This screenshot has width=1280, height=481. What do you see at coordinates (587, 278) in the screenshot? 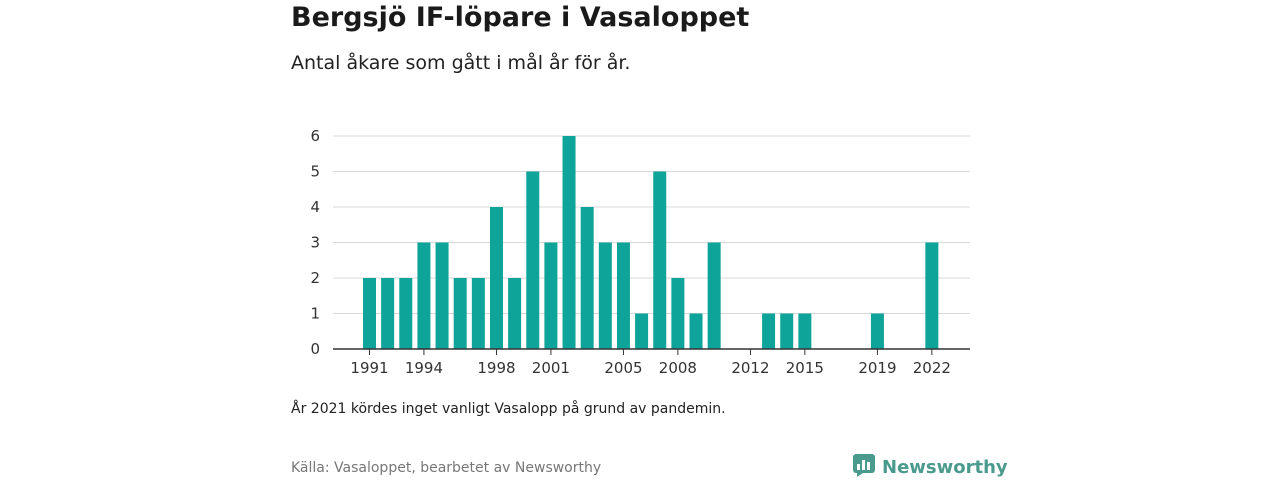
I see `bar-2003` at bounding box center [587, 278].